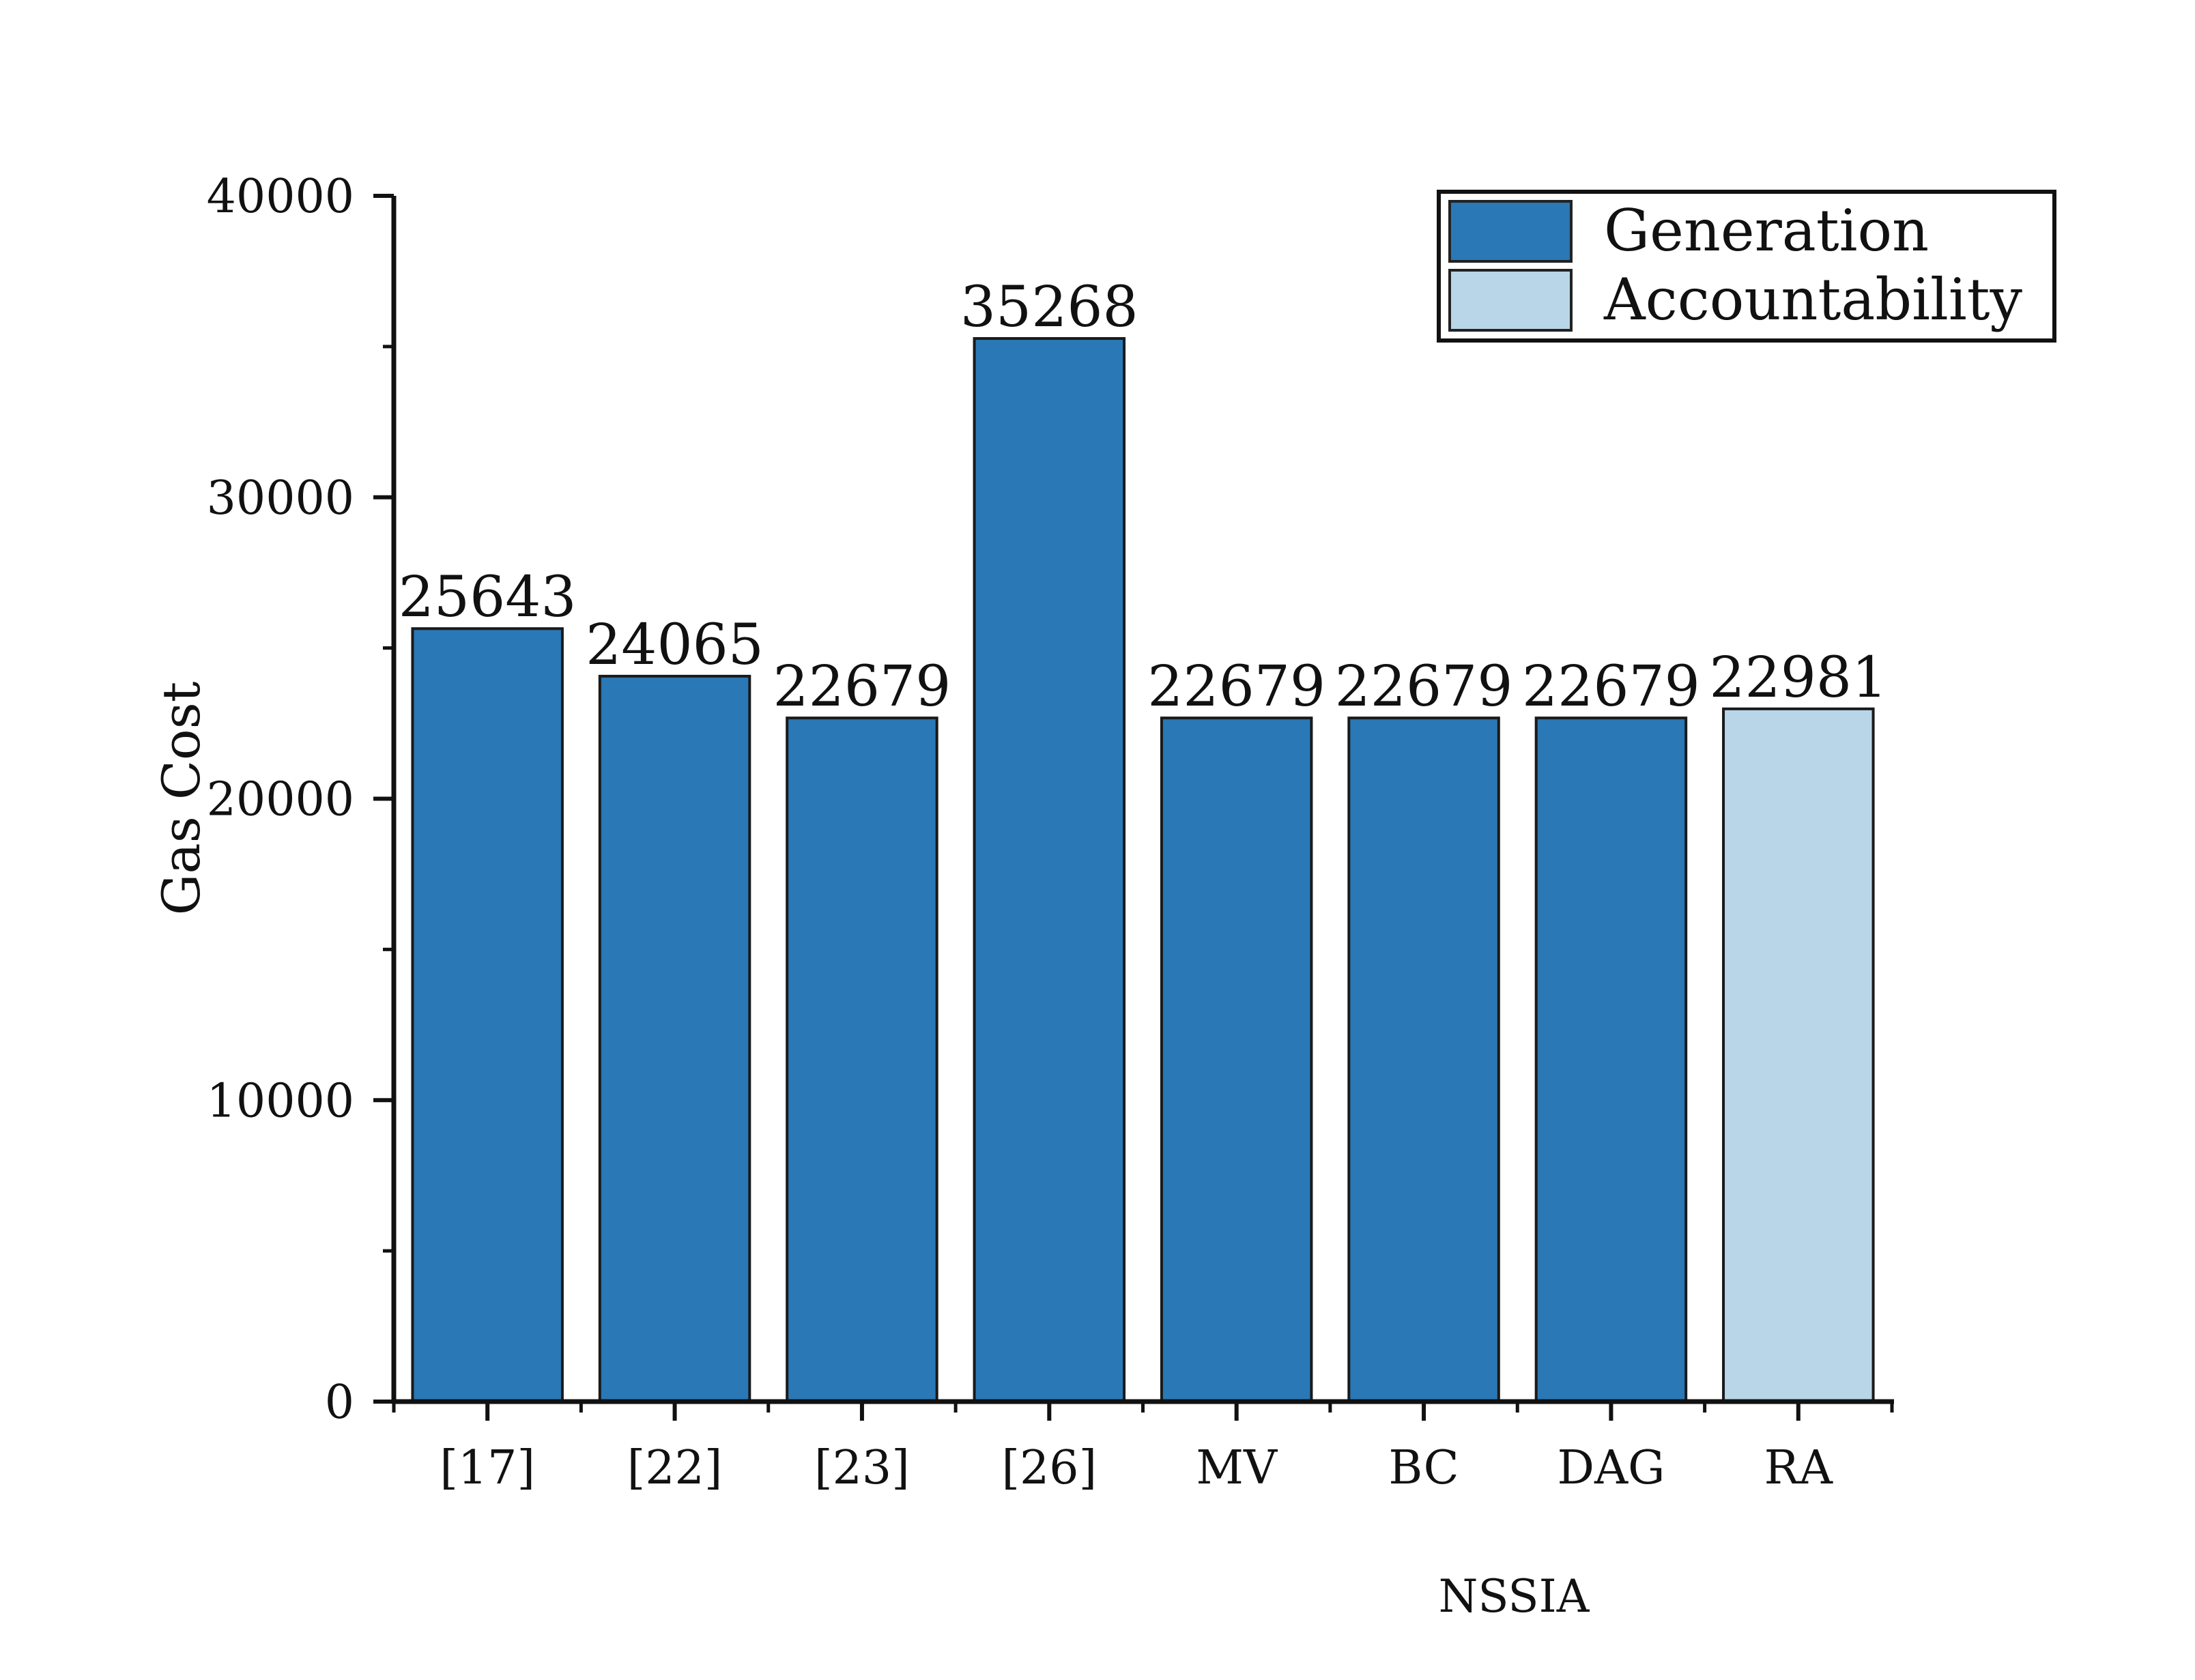  What do you see at coordinates (487, 1468) in the screenshot?
I see `x-tick-label-0: [17]` at bounding box center [487, 1468].